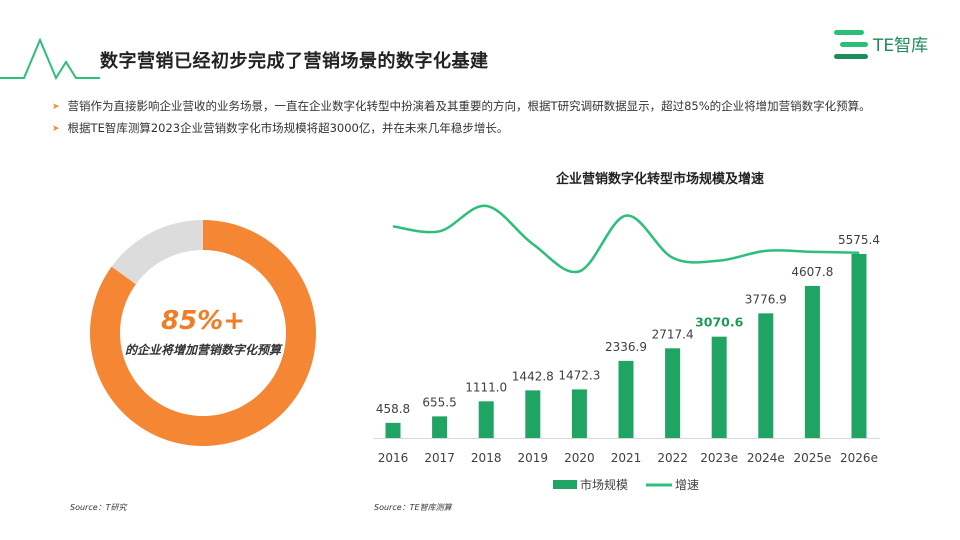  What do you see at coordinates (533, 414) in the screenshot?
I see `bar-2019` at bounding box center [533, 414].